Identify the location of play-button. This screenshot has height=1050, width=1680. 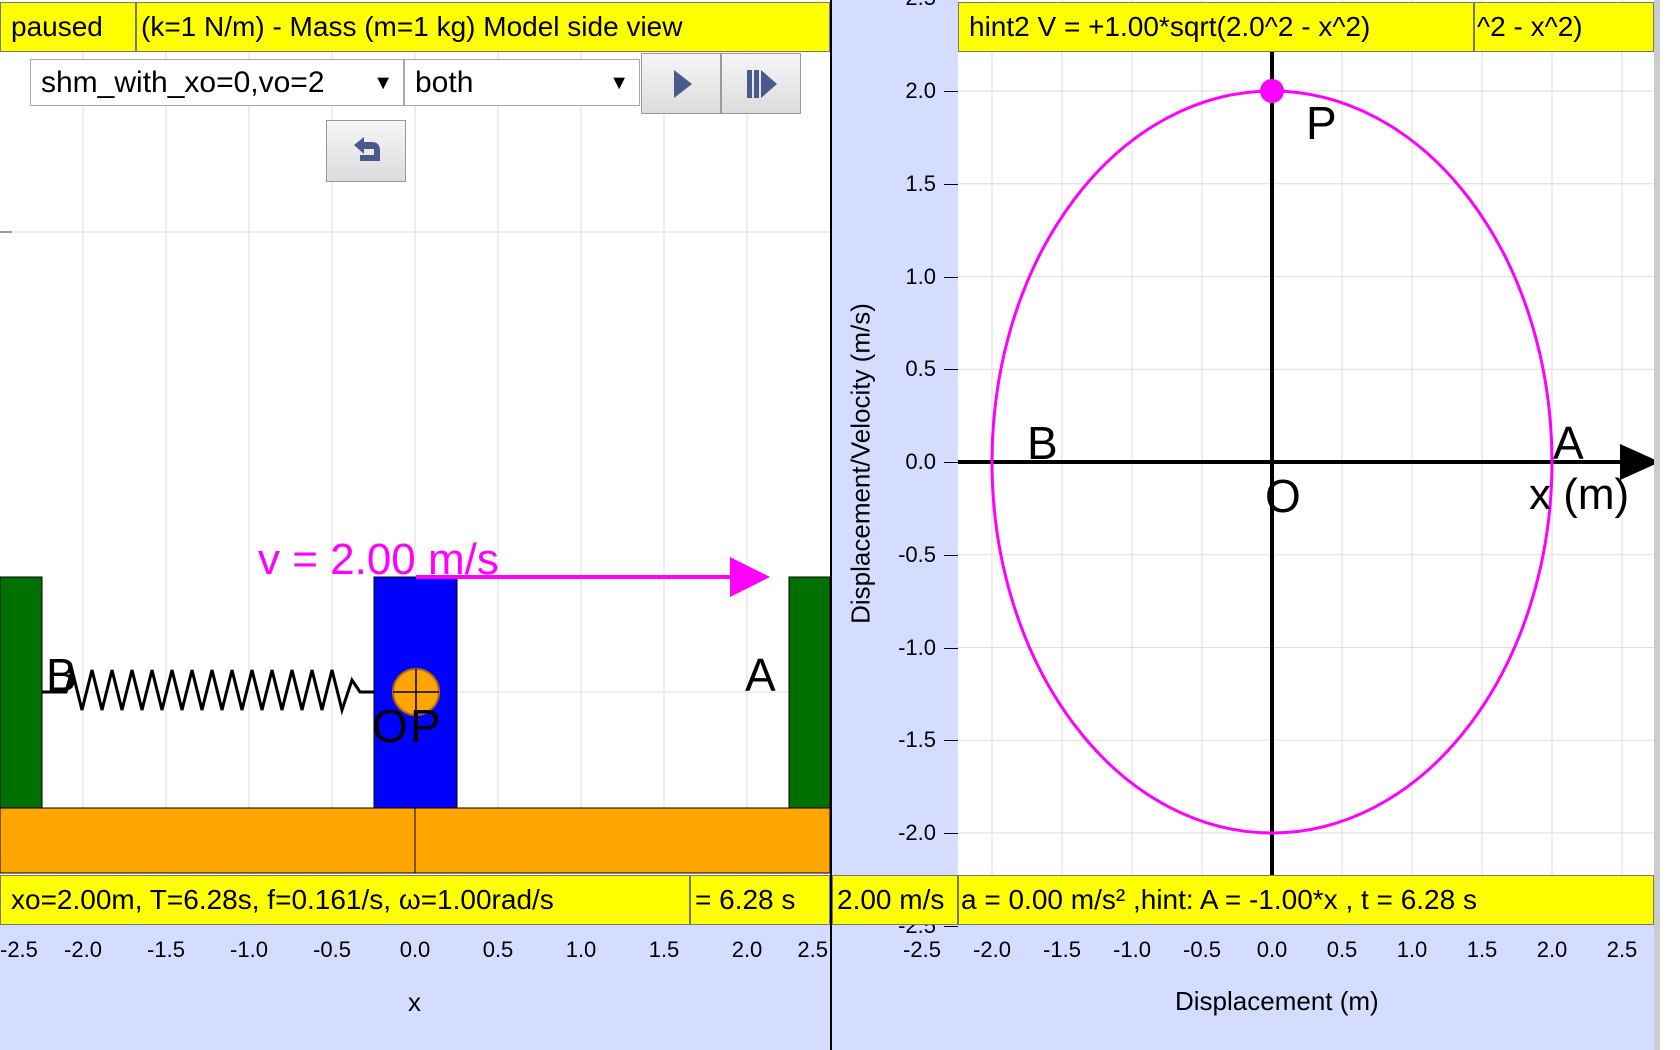
(681, 83).